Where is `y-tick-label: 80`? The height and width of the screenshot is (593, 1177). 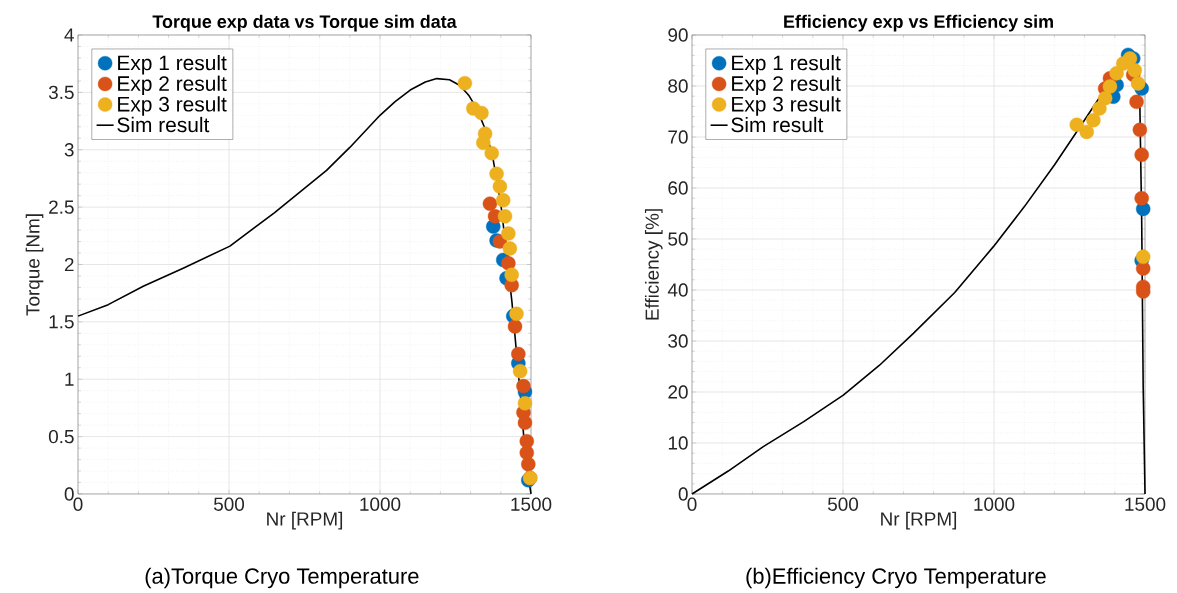
y-tick-label: 80 is located at coordinates (678, 86).